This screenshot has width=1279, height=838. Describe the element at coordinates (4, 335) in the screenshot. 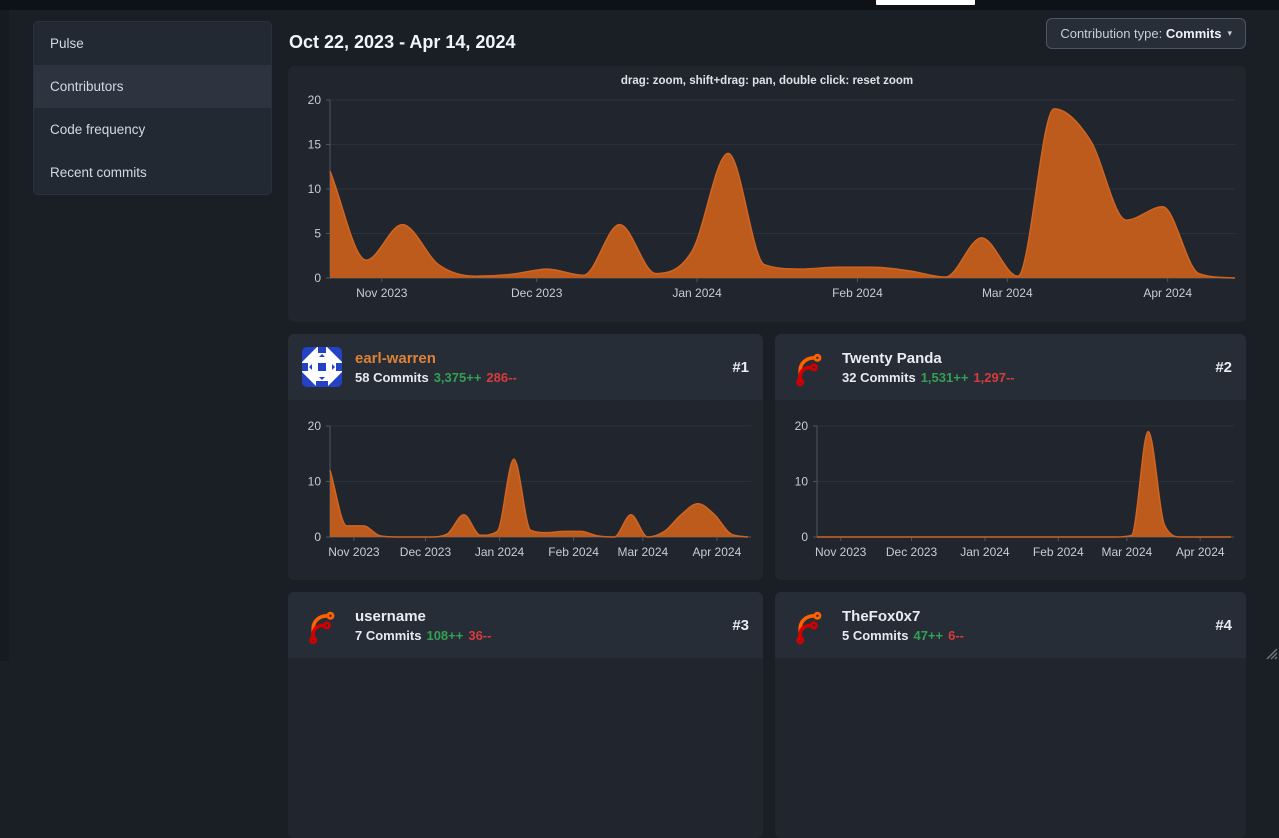

I see `window-left-edge` at that location.